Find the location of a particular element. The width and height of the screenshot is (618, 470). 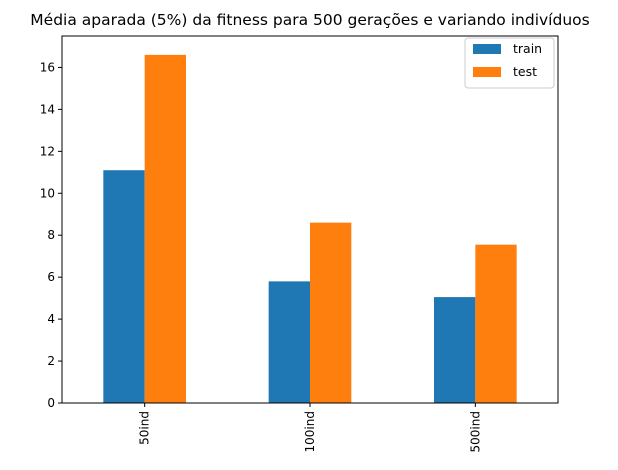

y-tick-label-2: 2 is located at coordinates (51, 361).